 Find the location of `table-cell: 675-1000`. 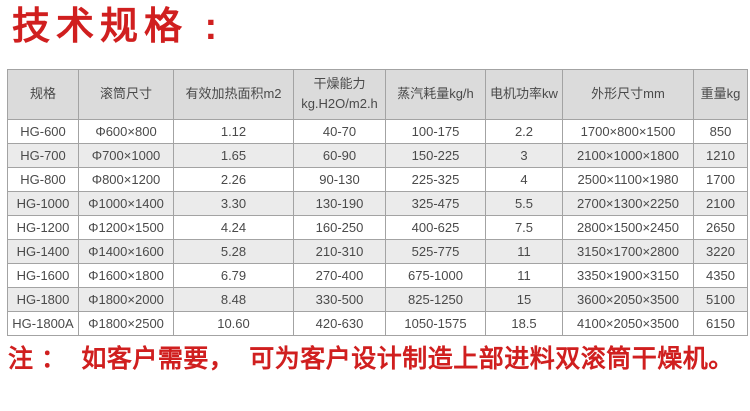

table-cell: 675-1000 is located at coordinates (435, 275).